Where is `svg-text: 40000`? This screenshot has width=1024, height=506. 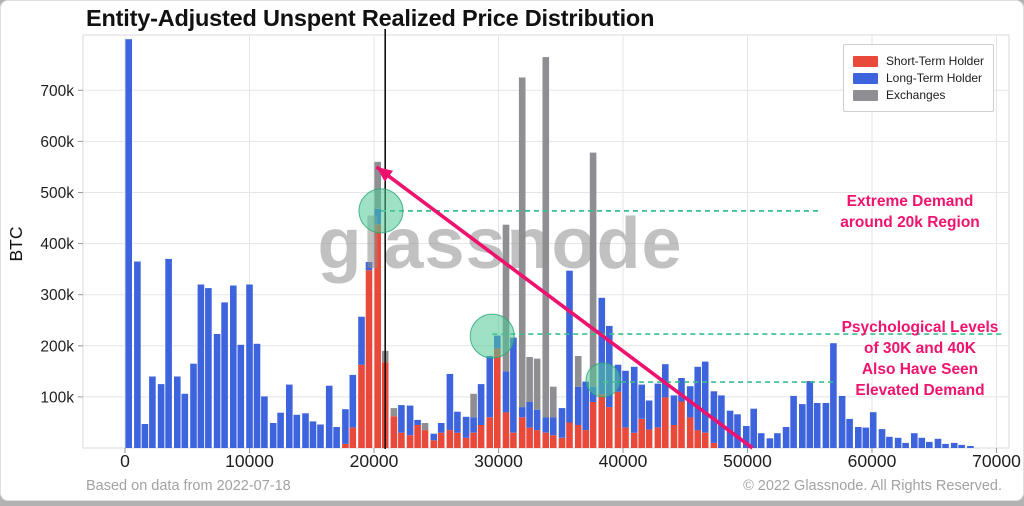 svg-text: 40000 is located at coordinates (623, 461).